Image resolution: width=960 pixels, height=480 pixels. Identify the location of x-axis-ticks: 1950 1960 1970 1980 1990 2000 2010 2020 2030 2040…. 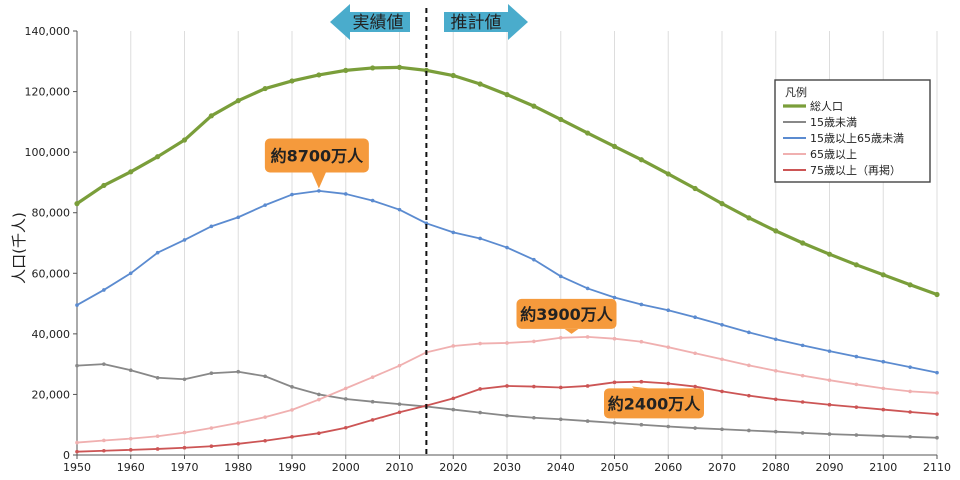
(507, 464).